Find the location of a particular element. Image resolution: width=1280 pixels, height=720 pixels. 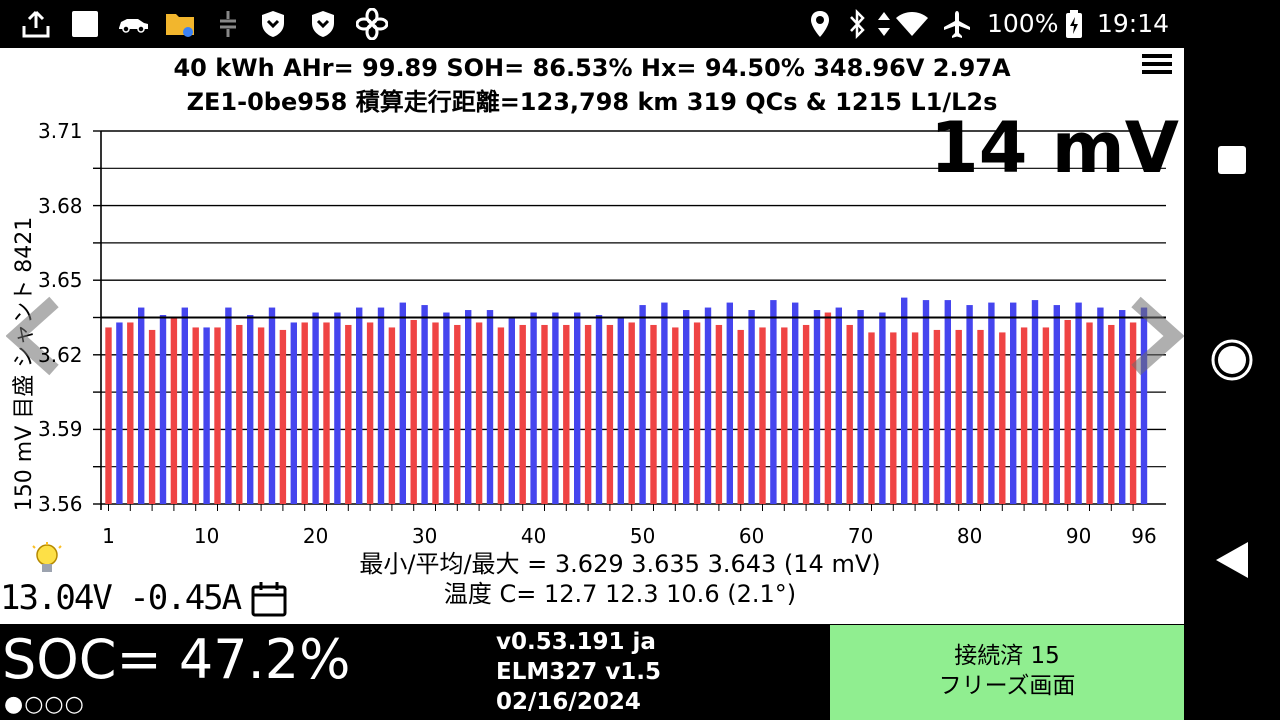

next-page-arrow is located at coordinates (1156, 338).